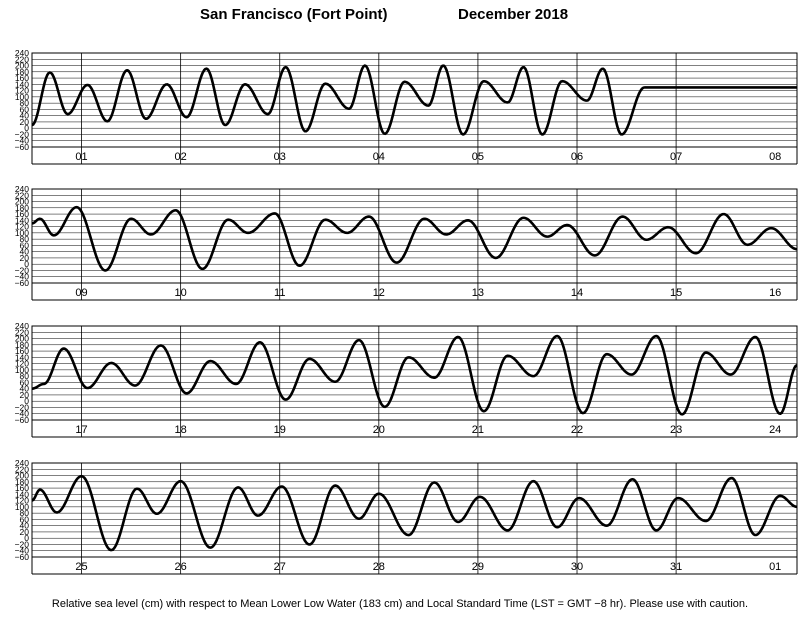 The image size is (800, 618). What do you see at coordinates (279, 293) in the screenshot?
I see `day-label: 11` at bounding box center [279, 293].